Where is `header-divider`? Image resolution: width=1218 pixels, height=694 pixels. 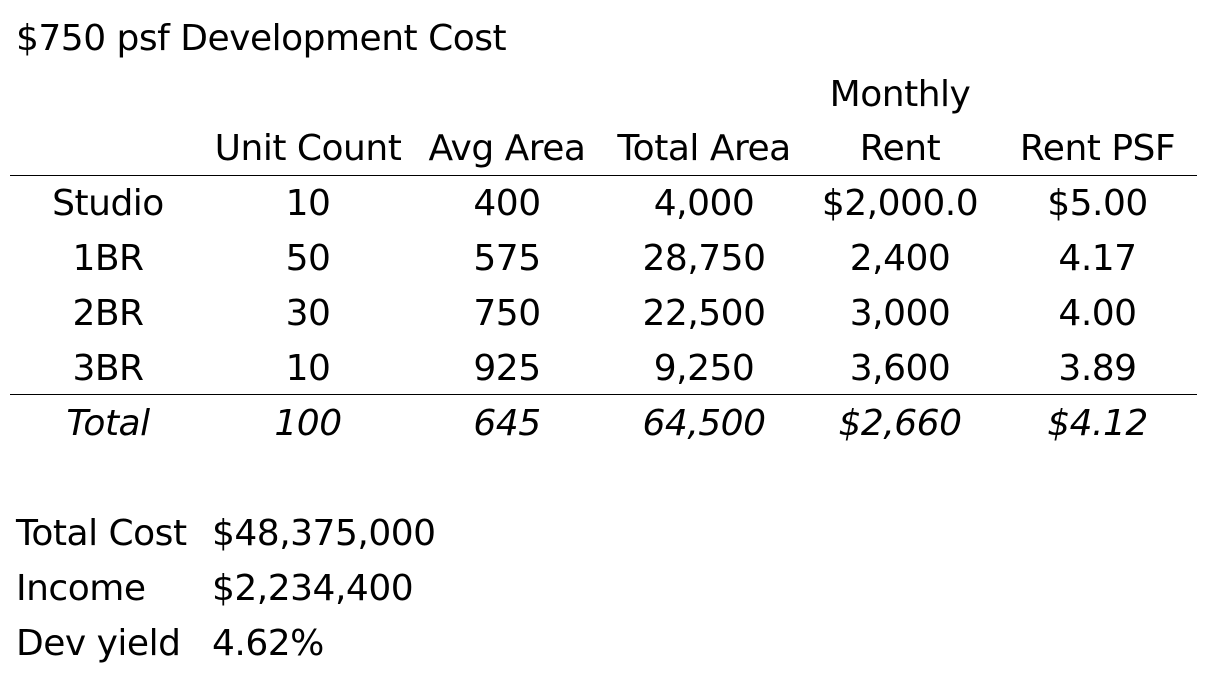 header-divider is located at coordinates (603, 175).